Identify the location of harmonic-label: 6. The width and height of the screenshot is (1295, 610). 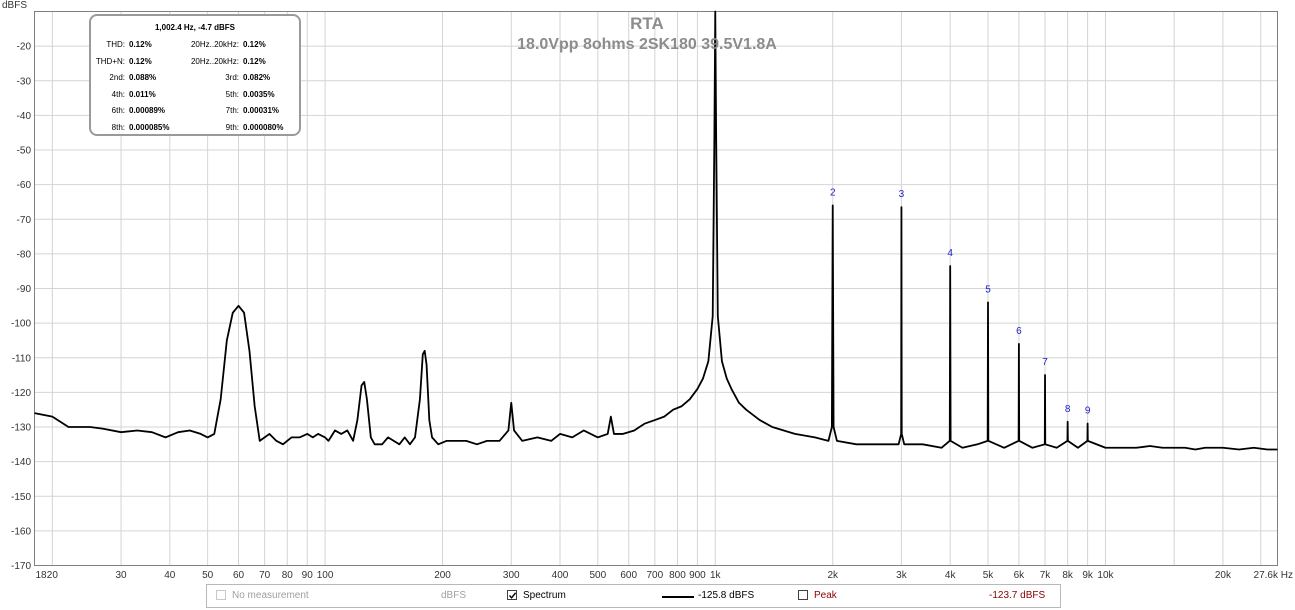
(1019, 331).